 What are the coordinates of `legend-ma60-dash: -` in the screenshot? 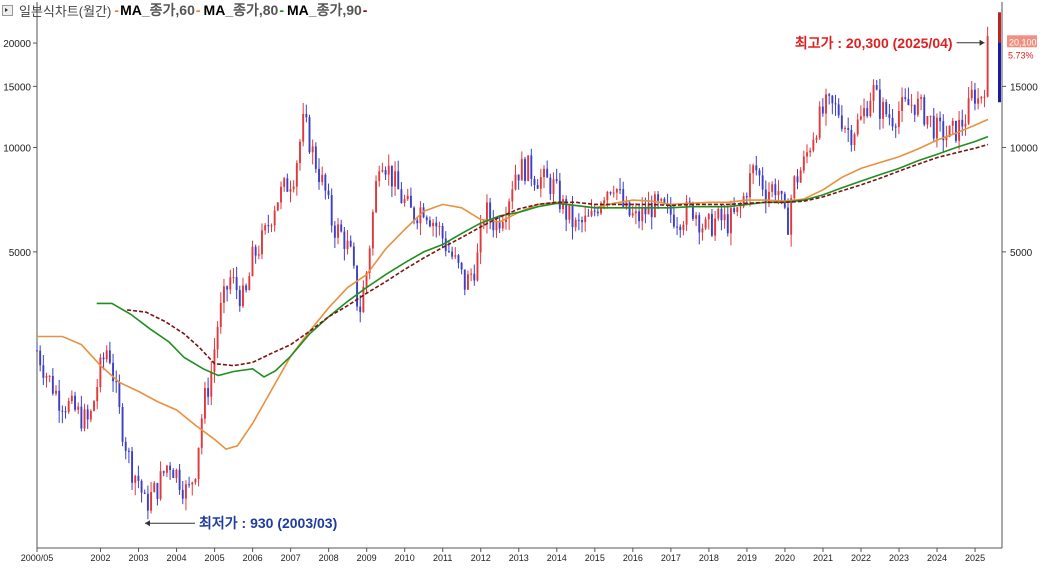 It's located at (117, 10).